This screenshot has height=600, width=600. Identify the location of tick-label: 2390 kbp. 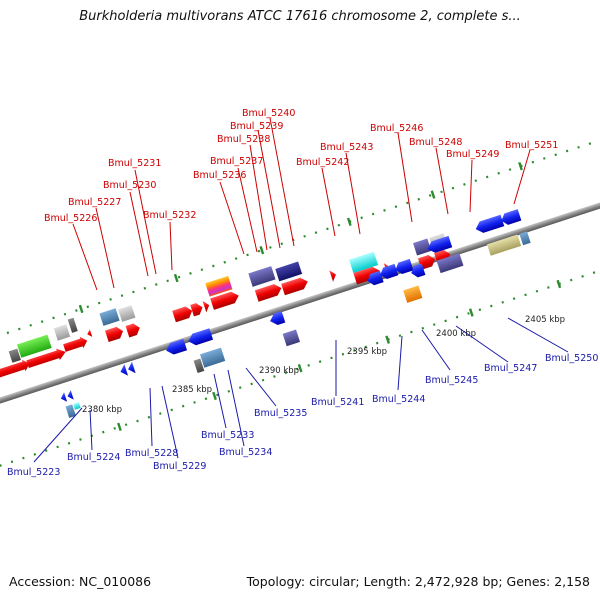
(279, 371).